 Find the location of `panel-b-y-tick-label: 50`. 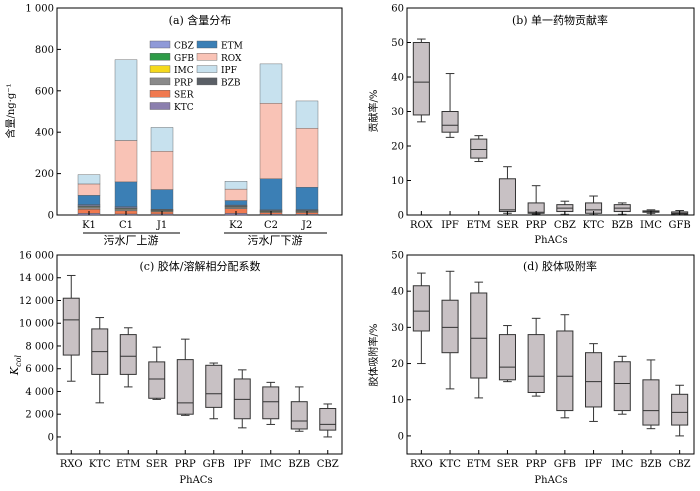

panel-b-y-tick-label: 50 is located at coordinates (397, 43).